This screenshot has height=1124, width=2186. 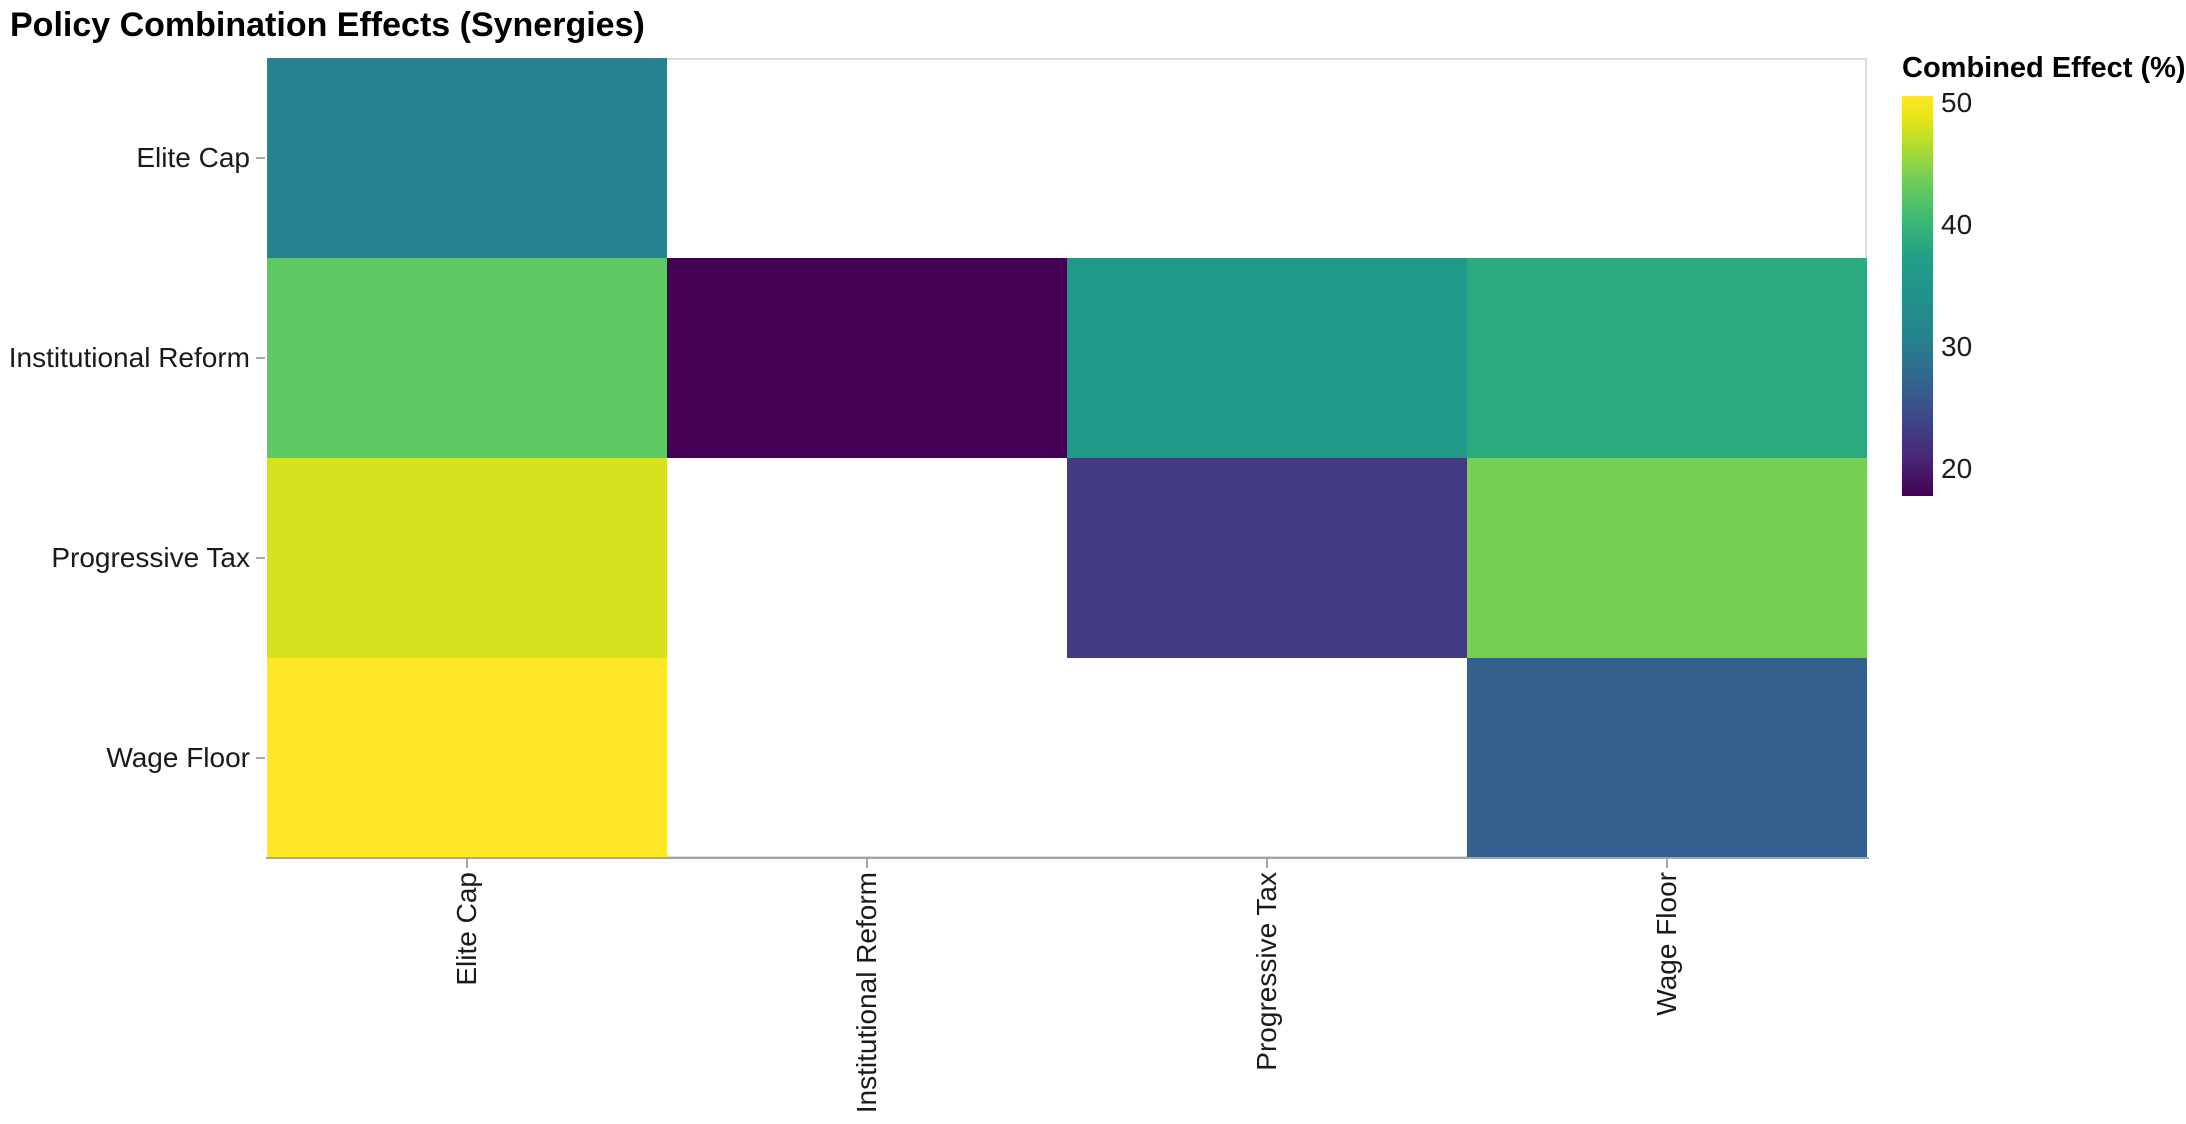 I want to click on legend-tick-label: 20, so click(x=1957, y=468).